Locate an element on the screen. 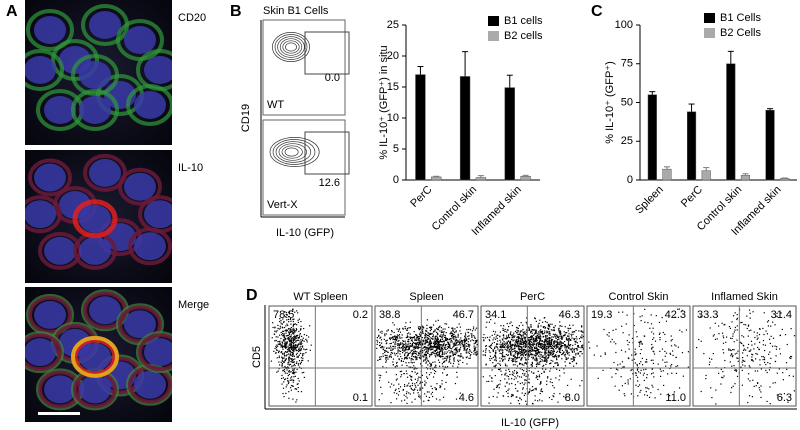  cells is located at coordinates (98, 67).